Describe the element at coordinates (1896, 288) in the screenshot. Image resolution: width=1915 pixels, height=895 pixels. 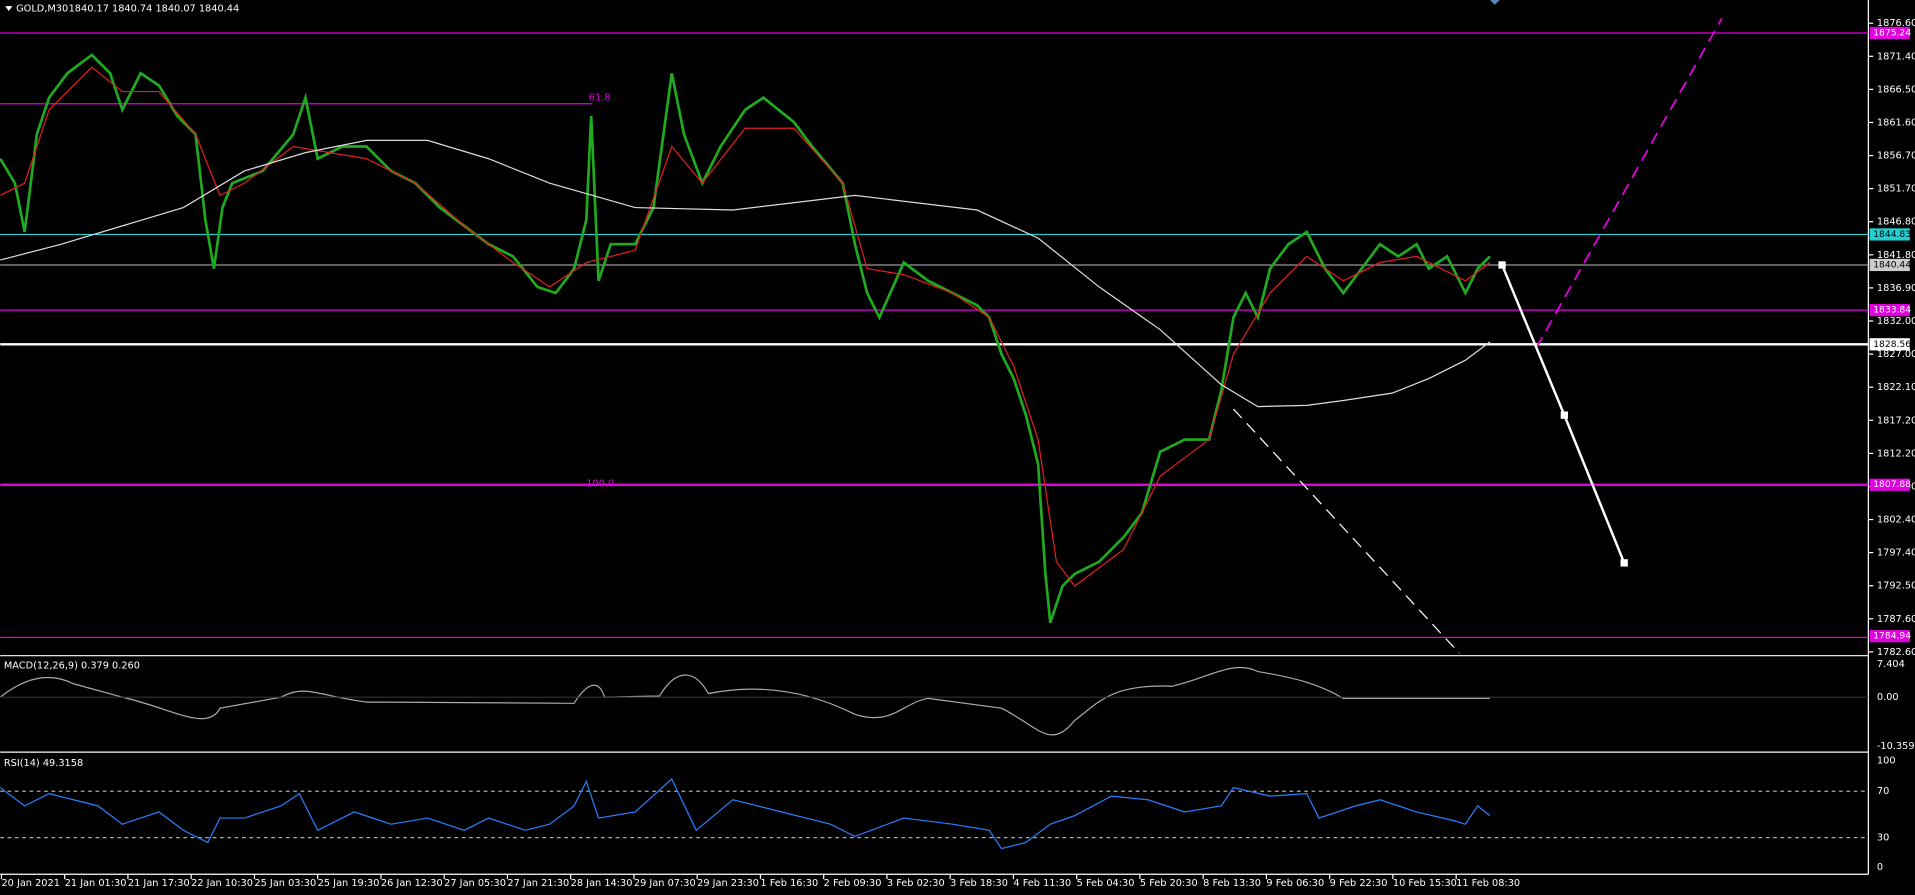
I see `price-label: 1836.90` at that location.